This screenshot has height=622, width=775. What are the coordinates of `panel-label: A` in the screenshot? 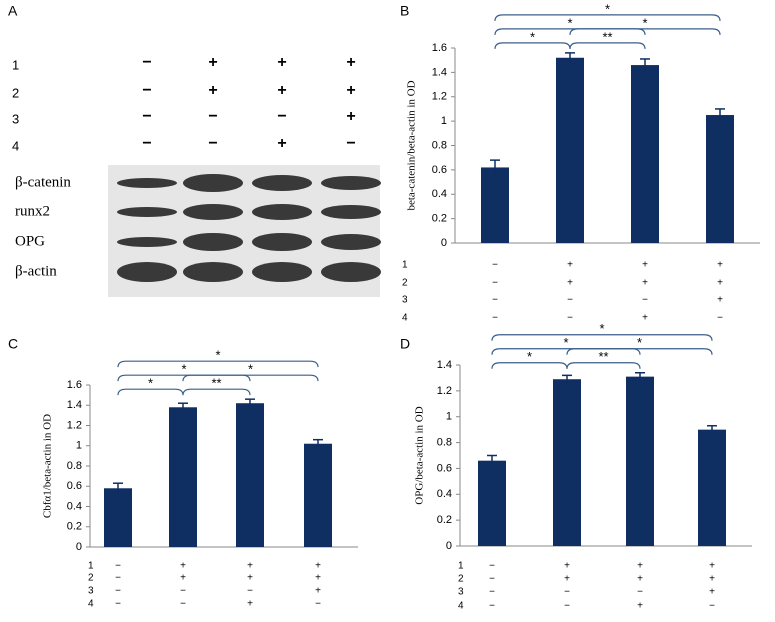 It's located at (13, 11).